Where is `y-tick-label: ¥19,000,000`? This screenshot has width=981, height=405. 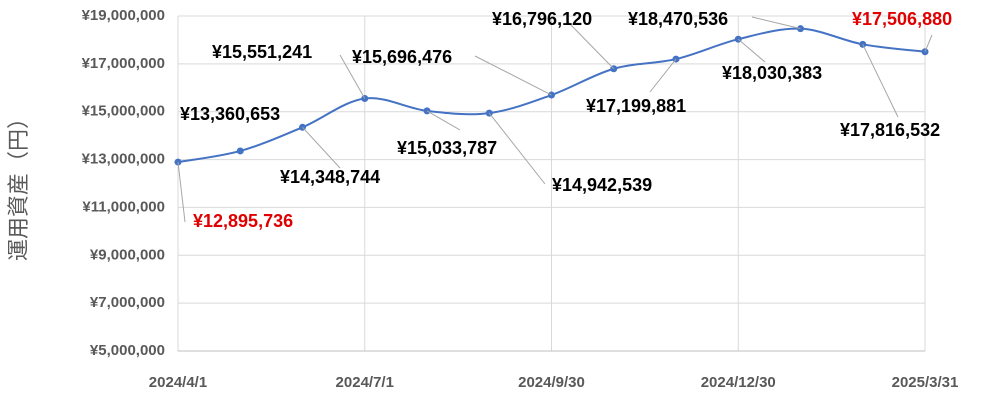
y-tick-label: ¥19,000,000 is located at coordinates (123, 15).